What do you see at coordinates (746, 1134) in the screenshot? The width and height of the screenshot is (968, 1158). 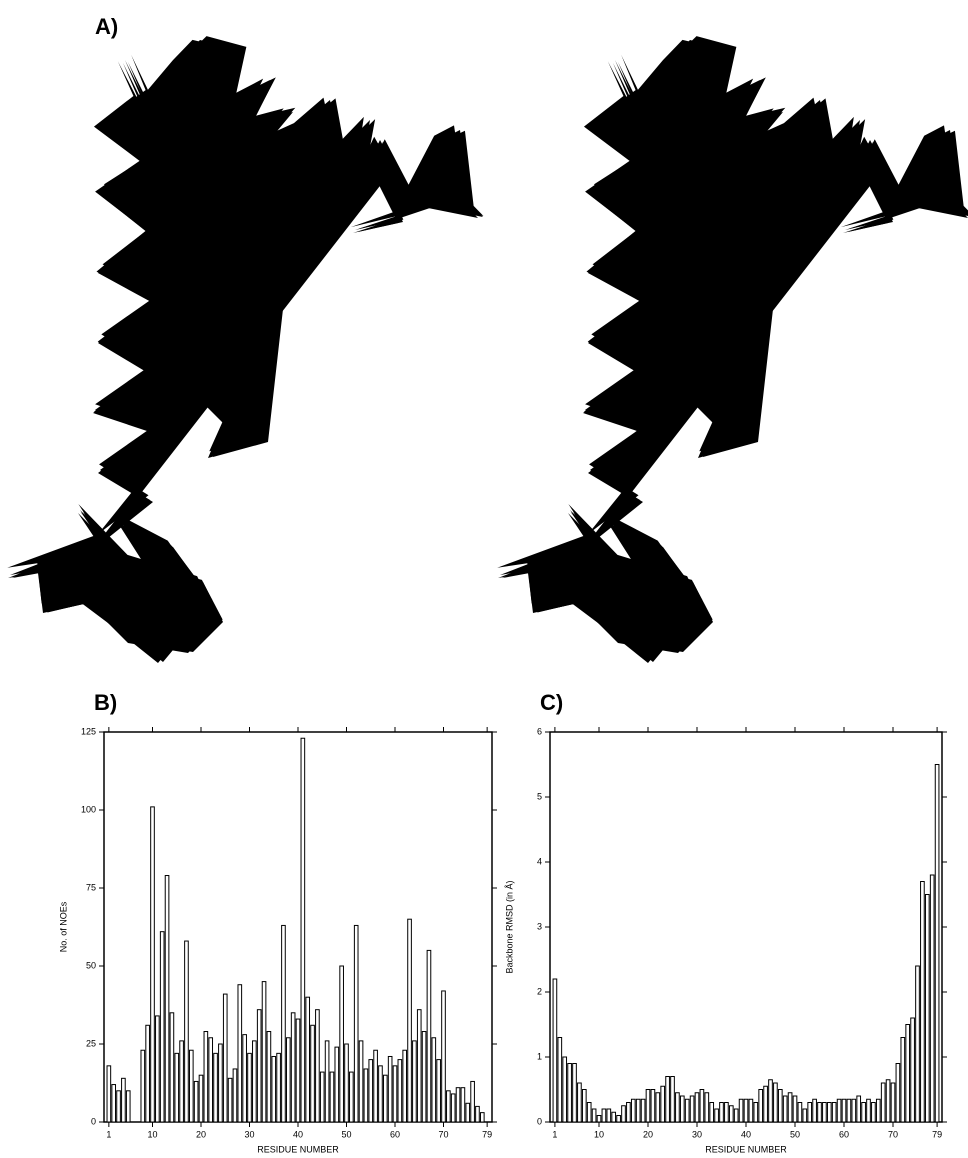 I see `x-tick-label: 40` at bounding box center [746, 1134].